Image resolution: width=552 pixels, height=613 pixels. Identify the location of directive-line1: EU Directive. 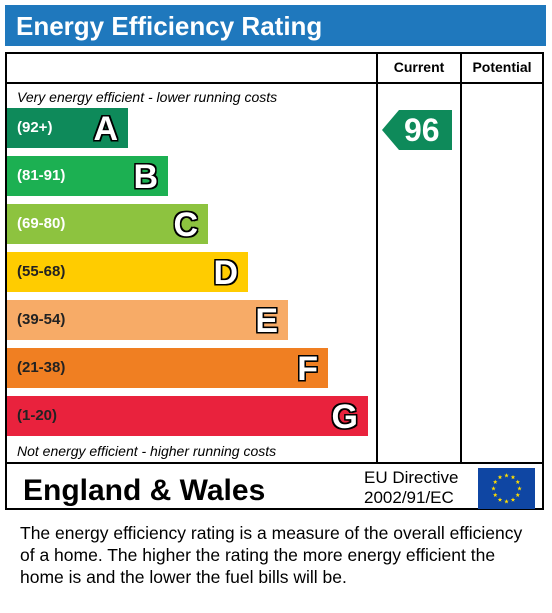
(411, 477).